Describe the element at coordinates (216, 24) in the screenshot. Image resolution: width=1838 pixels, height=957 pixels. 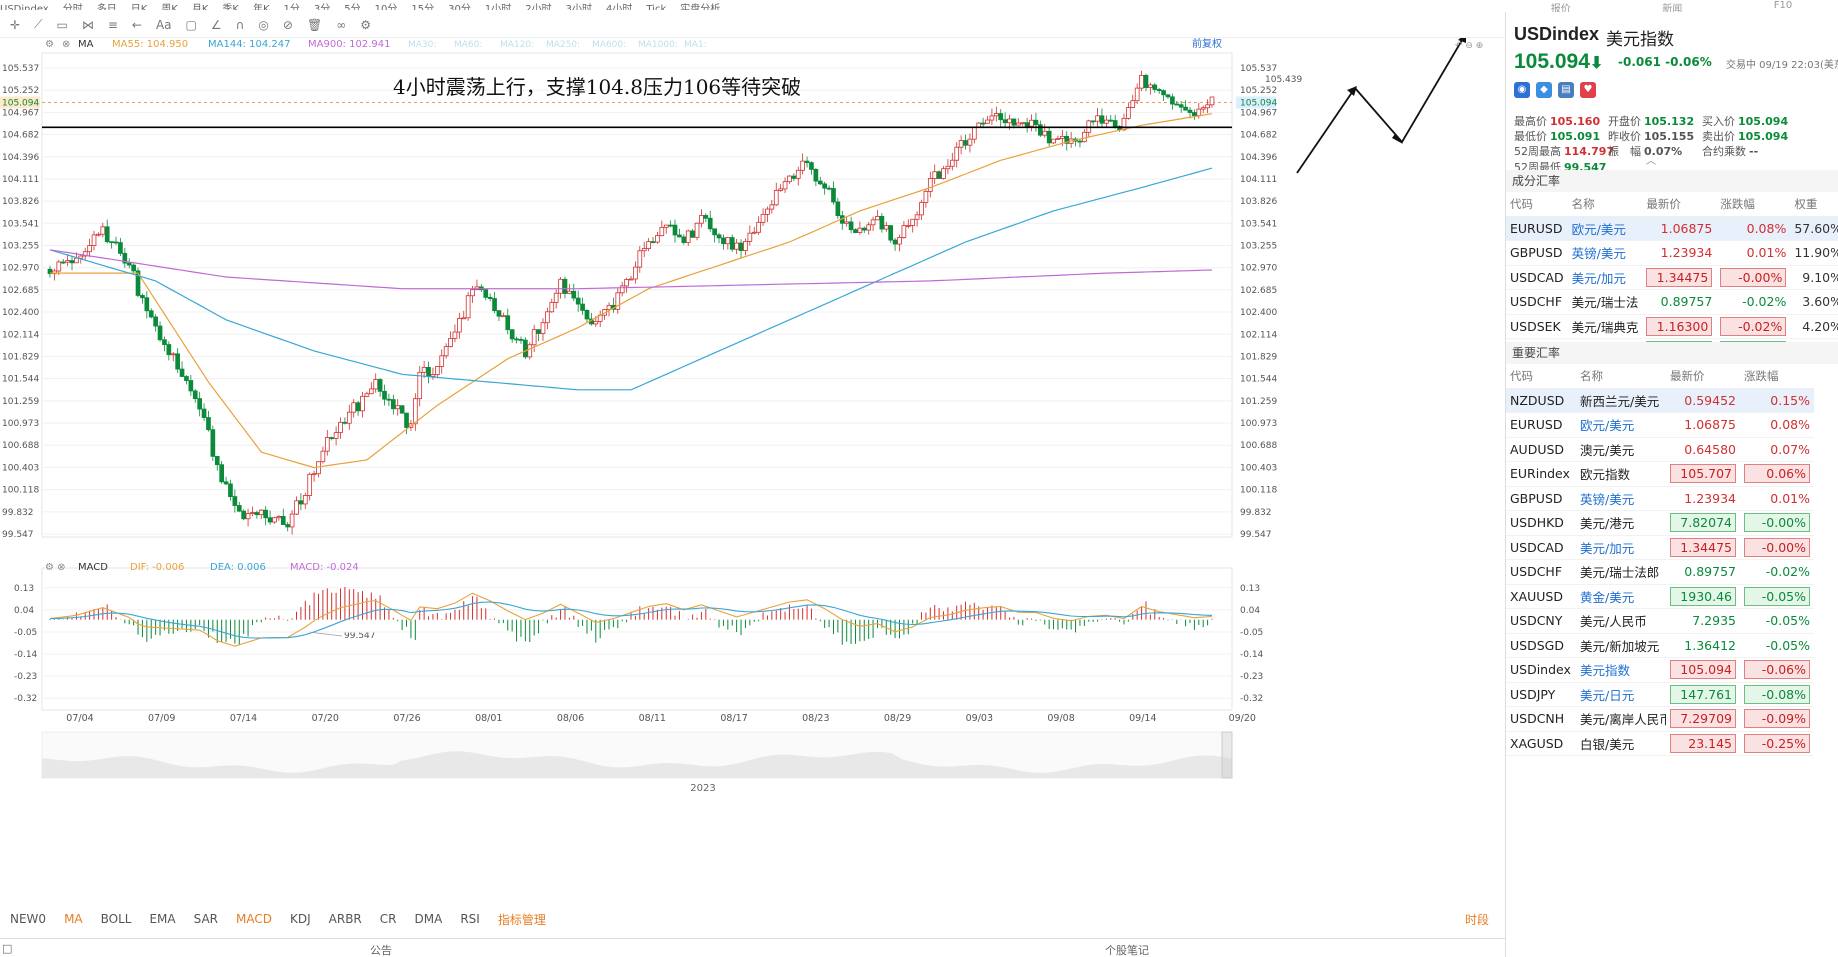
I see `ruler-tool-icon: ∠` at that location.